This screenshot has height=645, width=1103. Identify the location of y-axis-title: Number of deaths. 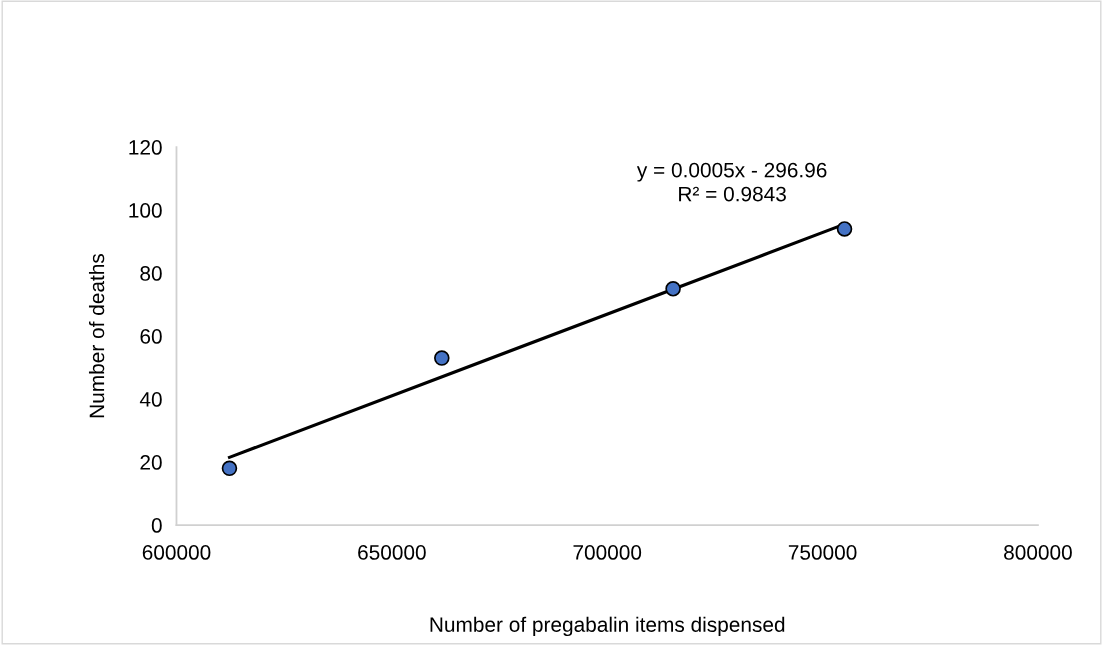
(96, 335).